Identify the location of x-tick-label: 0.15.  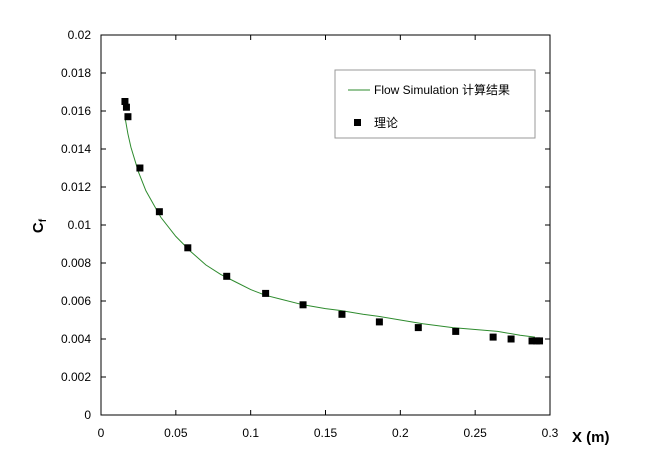
(326, 433).